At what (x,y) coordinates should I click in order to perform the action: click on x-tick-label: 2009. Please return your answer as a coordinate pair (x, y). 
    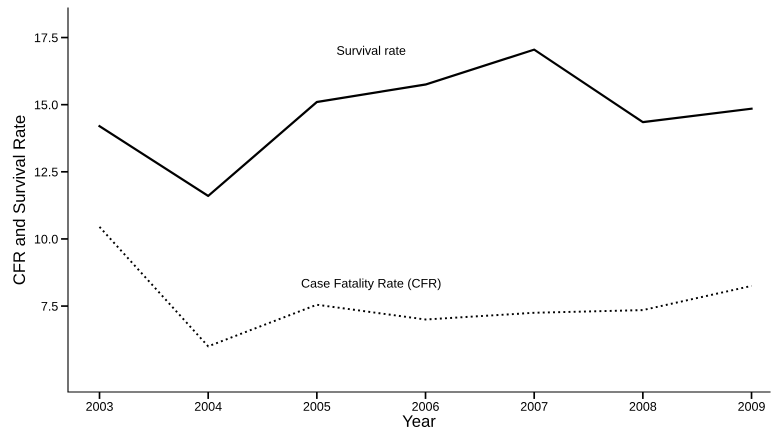
    Looking at the image, I should click on (751, 406).